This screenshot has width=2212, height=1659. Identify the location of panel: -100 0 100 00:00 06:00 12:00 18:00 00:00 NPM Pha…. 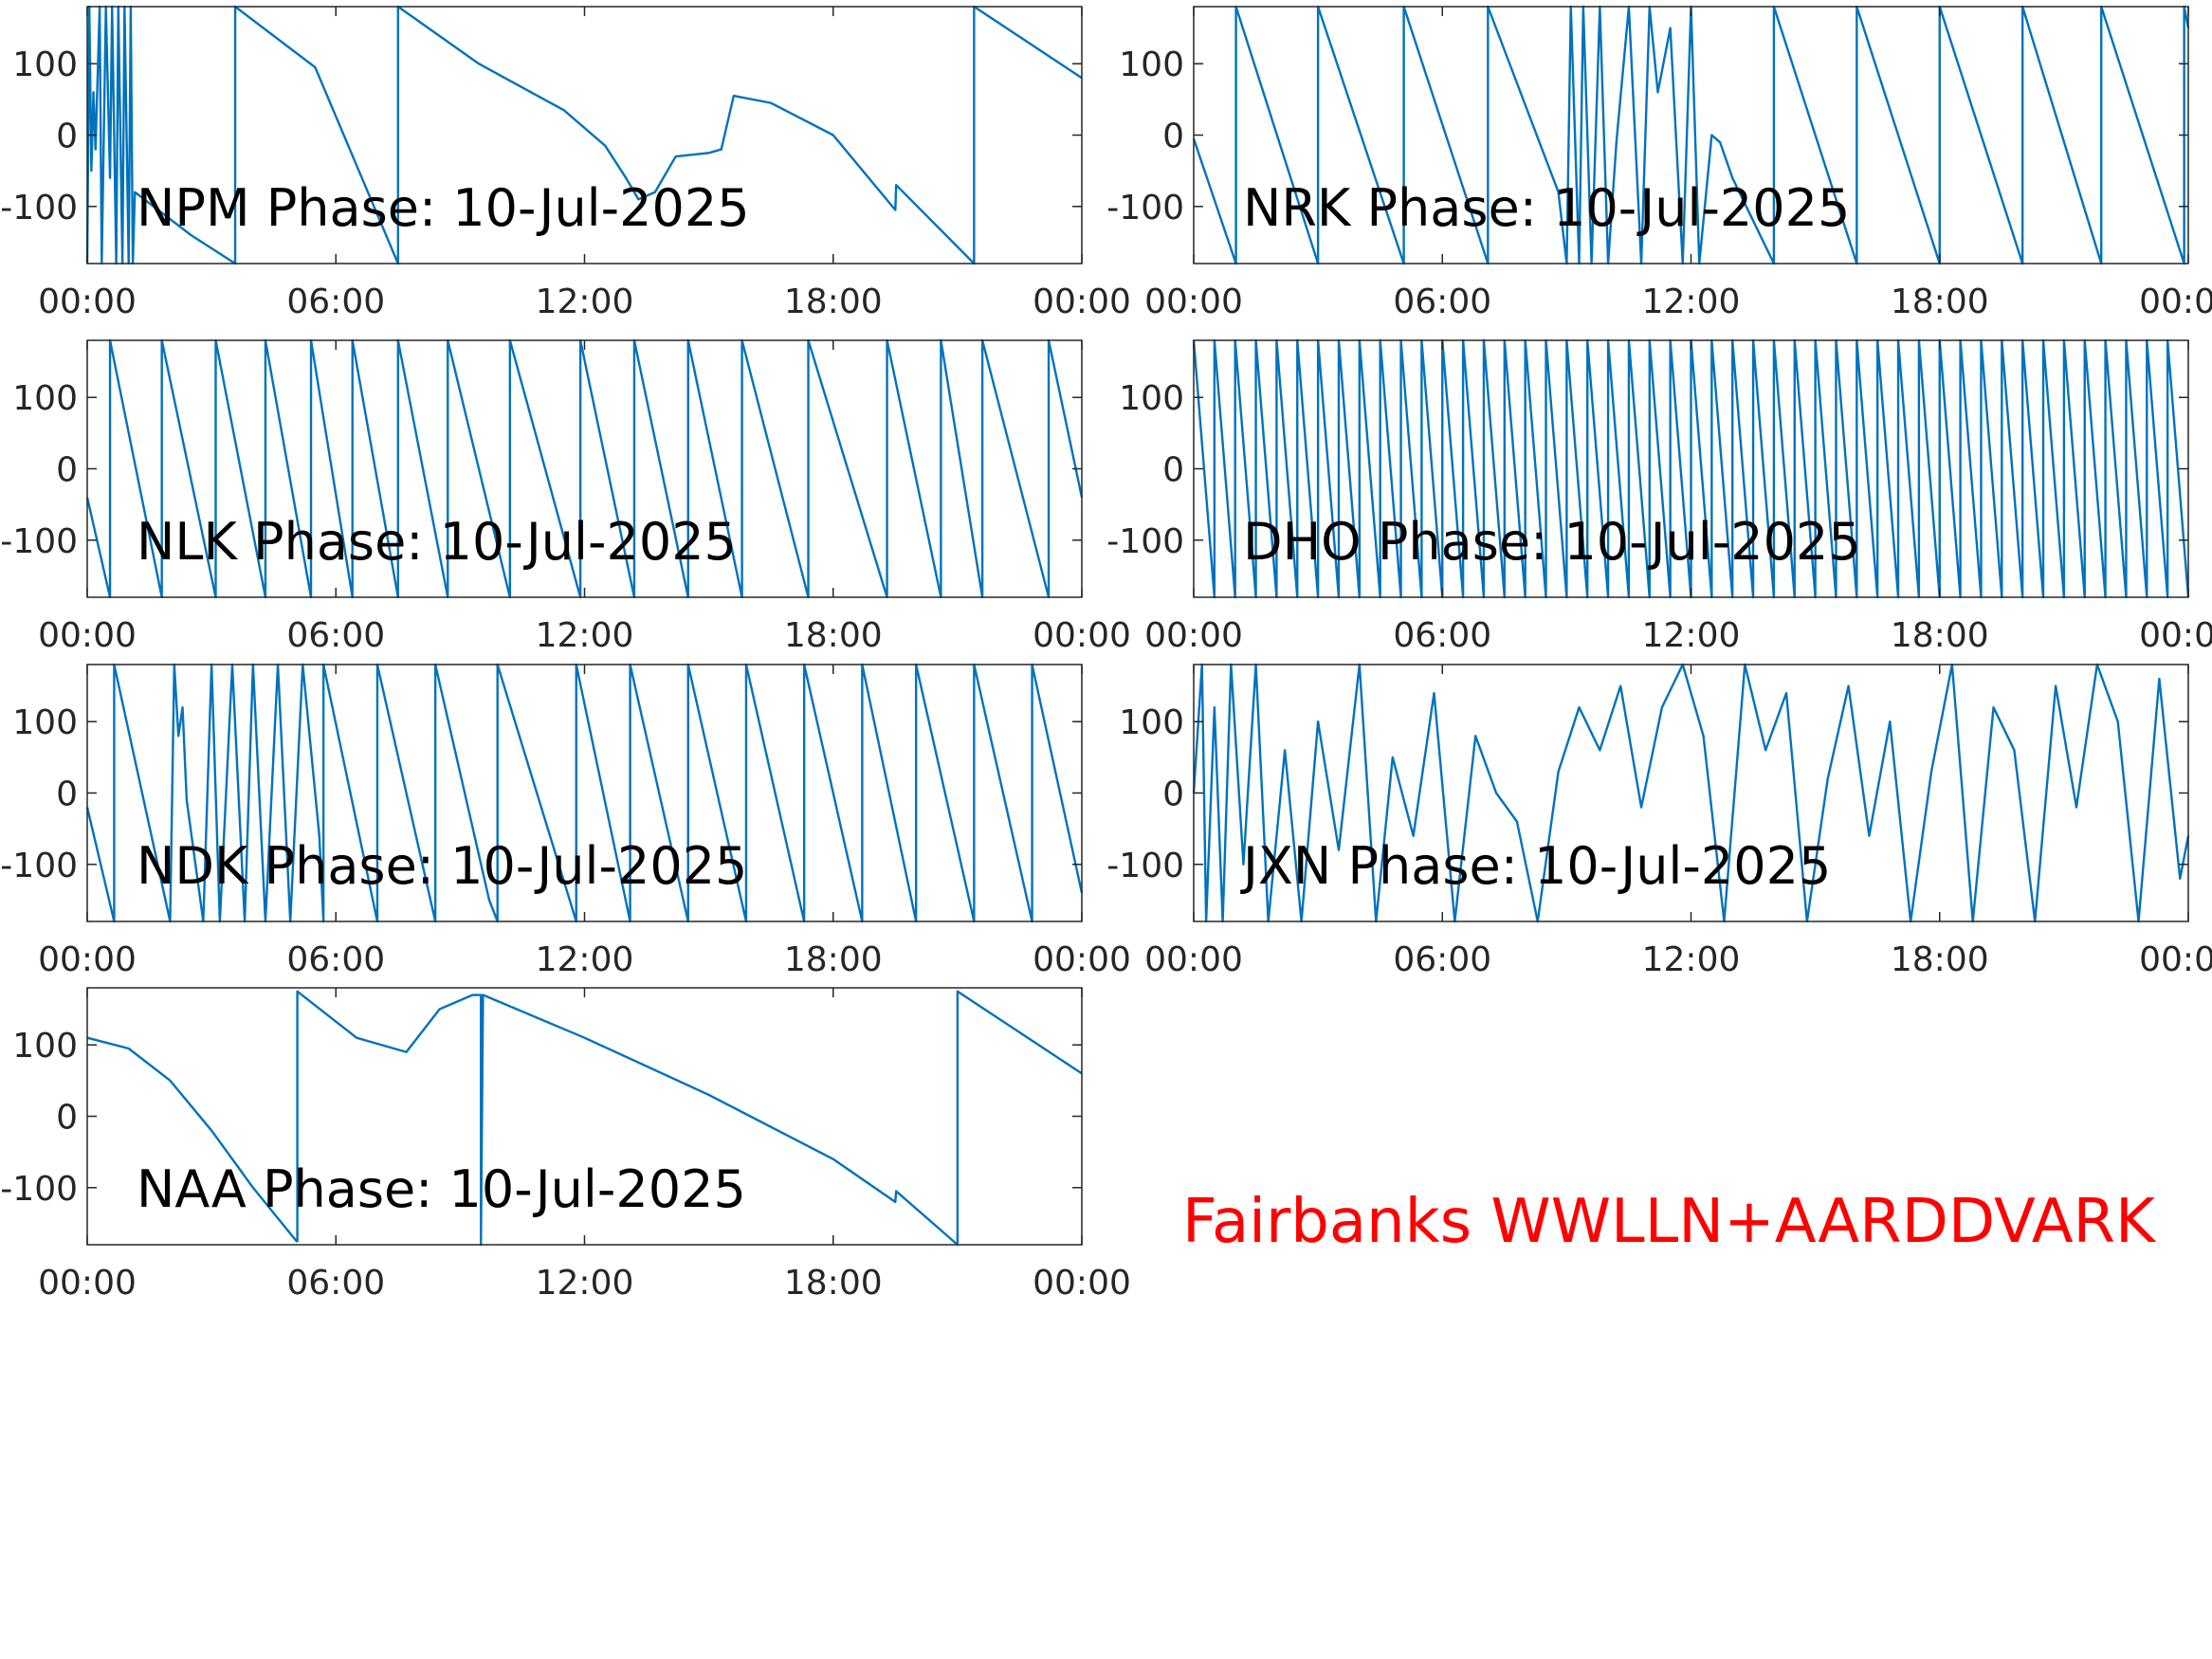
(565, 163).